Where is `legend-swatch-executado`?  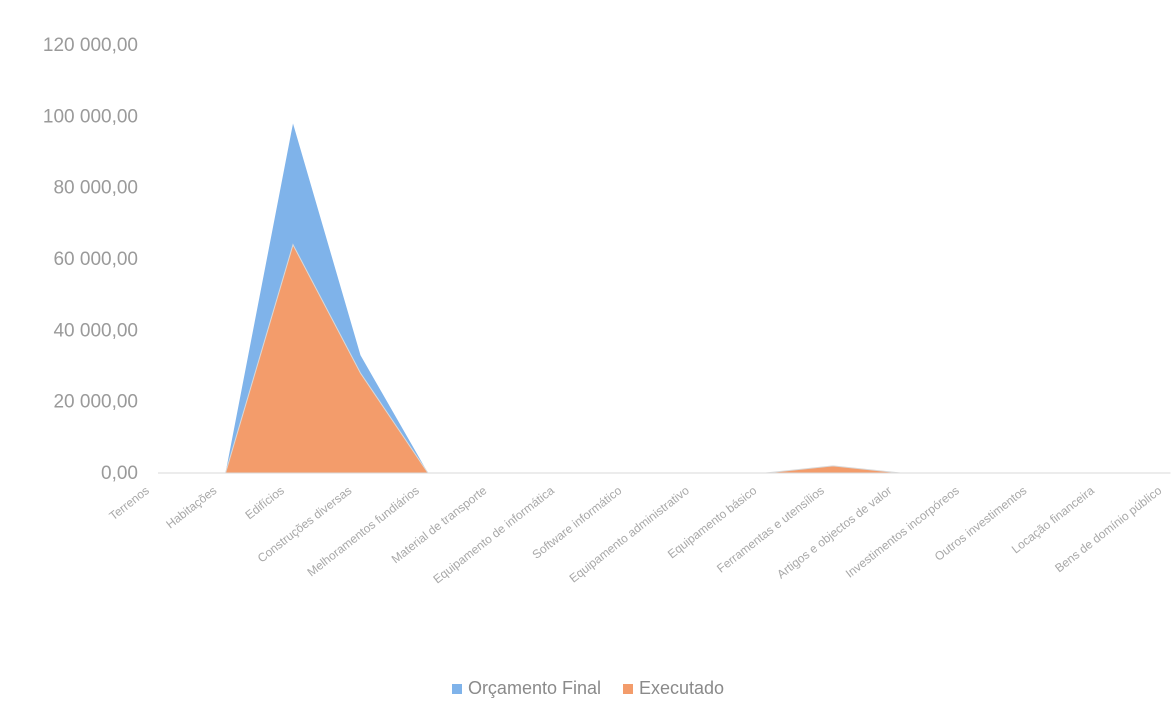
legend-swatch-executado is located at coordinates (628, 688).